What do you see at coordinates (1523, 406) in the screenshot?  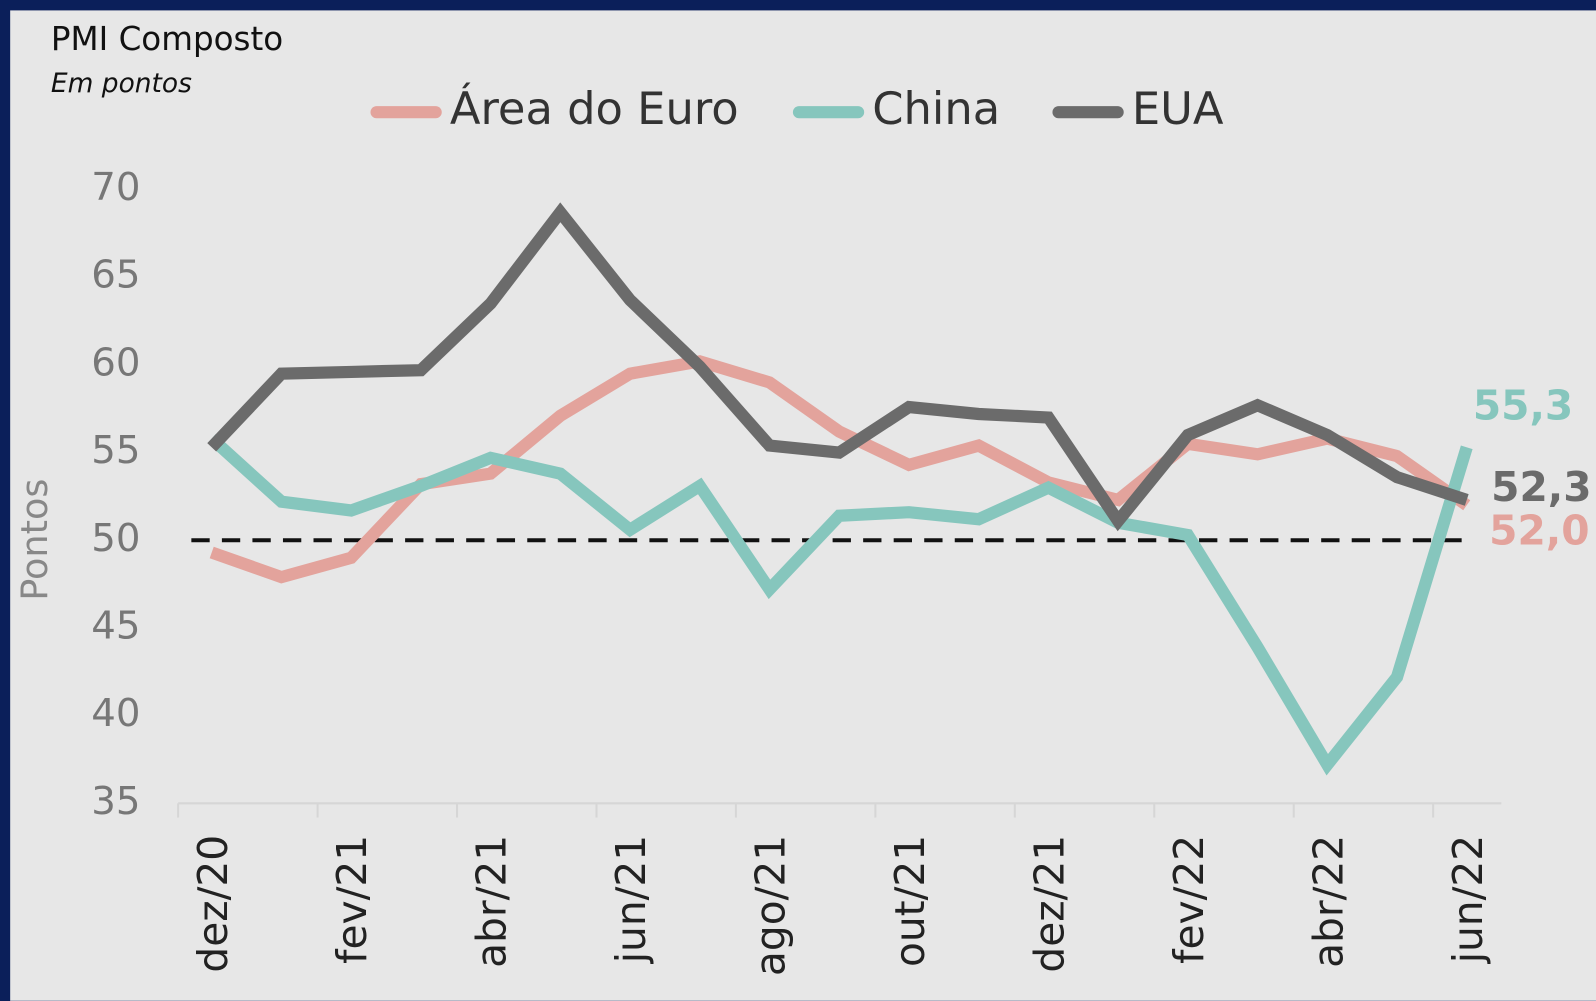 I see `end-value-label: 55,3` at bounding box center [1523, 406].